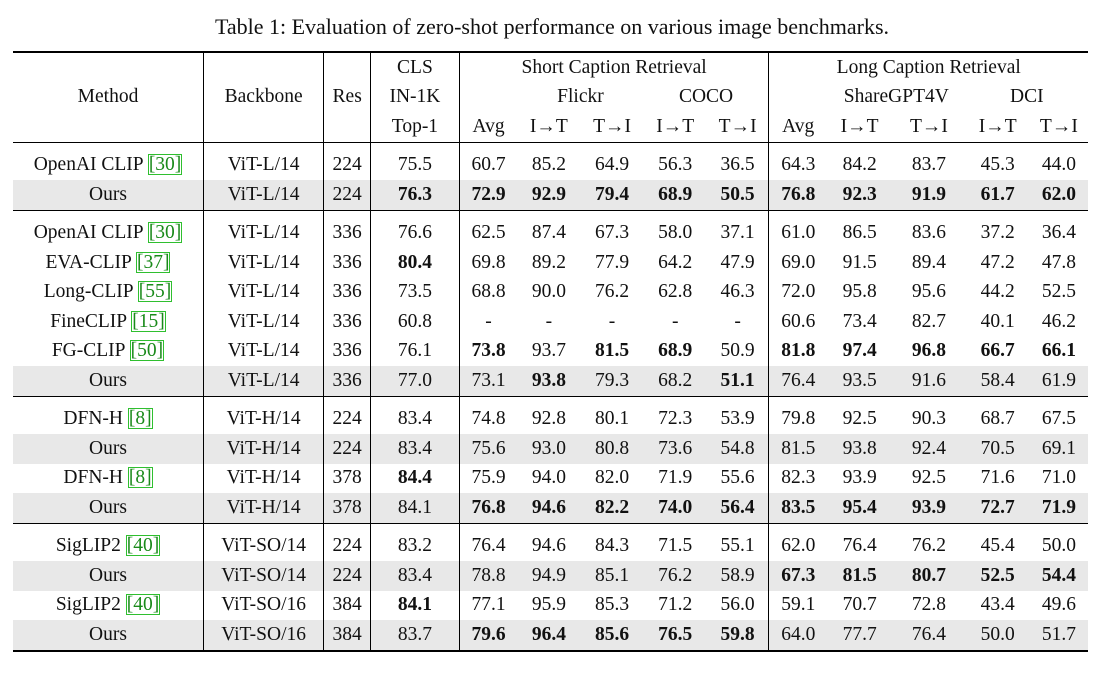  What do you see at coordinates (347, 97) in the screenshot?
I see `res-header: Res` at bounding box center [347, 97].